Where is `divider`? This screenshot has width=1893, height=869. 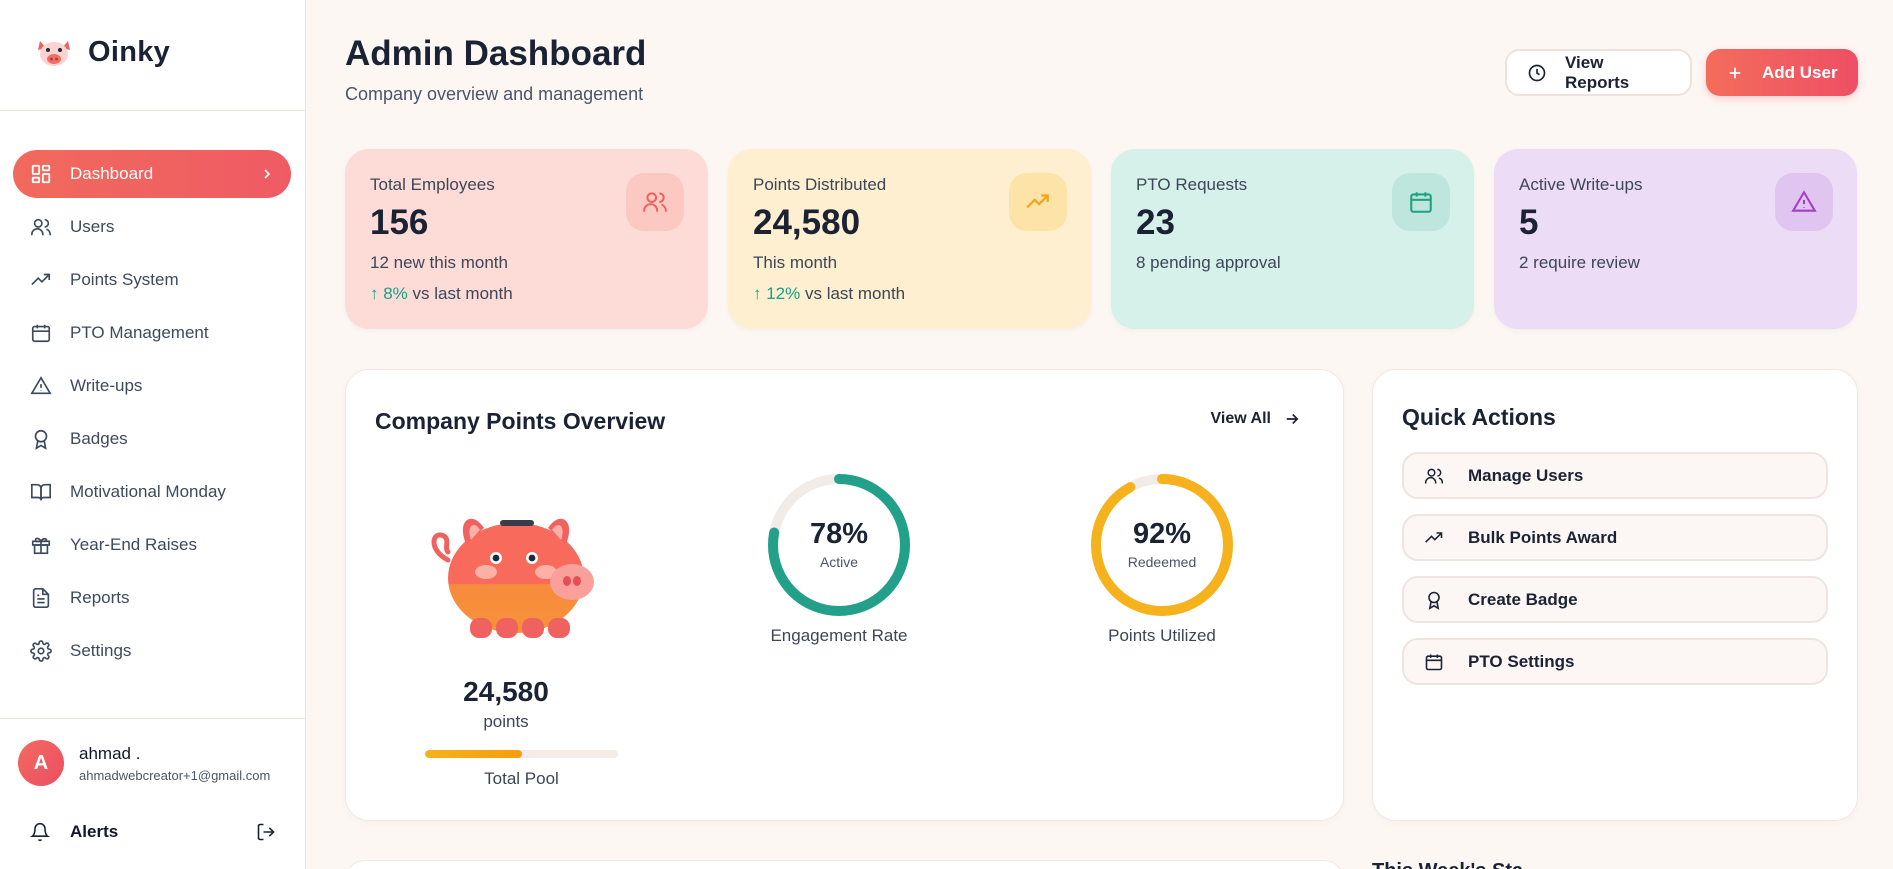 divider is located at coordinates (152, 718).